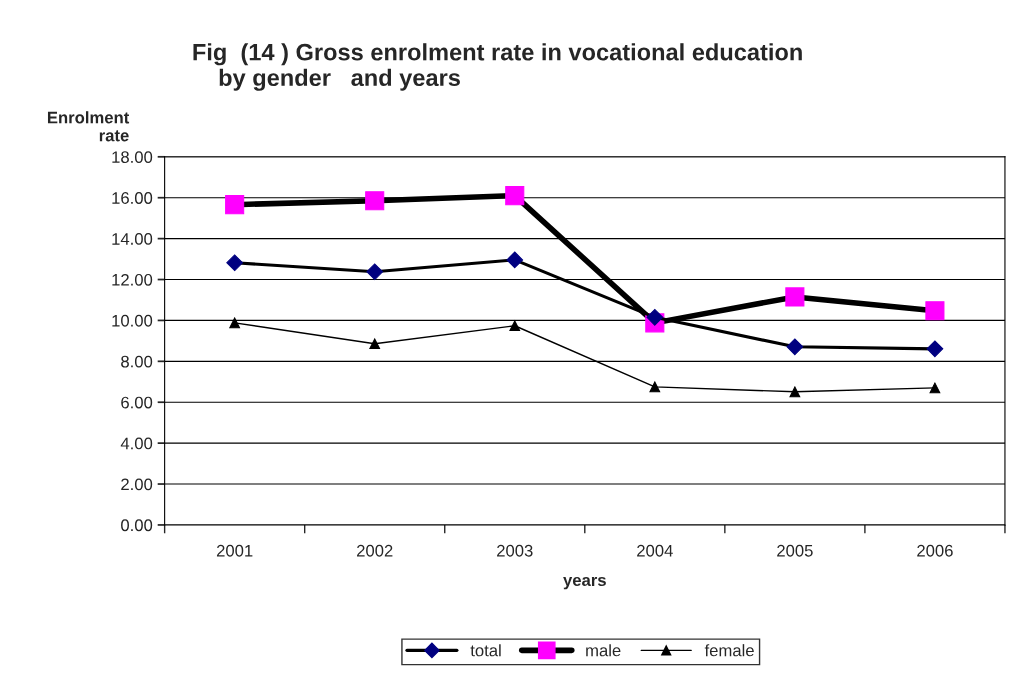 This screenshot has height=673, width=1010. What do you see at coordinates (497, 67) in the screenshot?
I see `chart-title: Fig (14 ) Gross enrolment rate in vocational education by gender and years` at bounding box center [497, 67].